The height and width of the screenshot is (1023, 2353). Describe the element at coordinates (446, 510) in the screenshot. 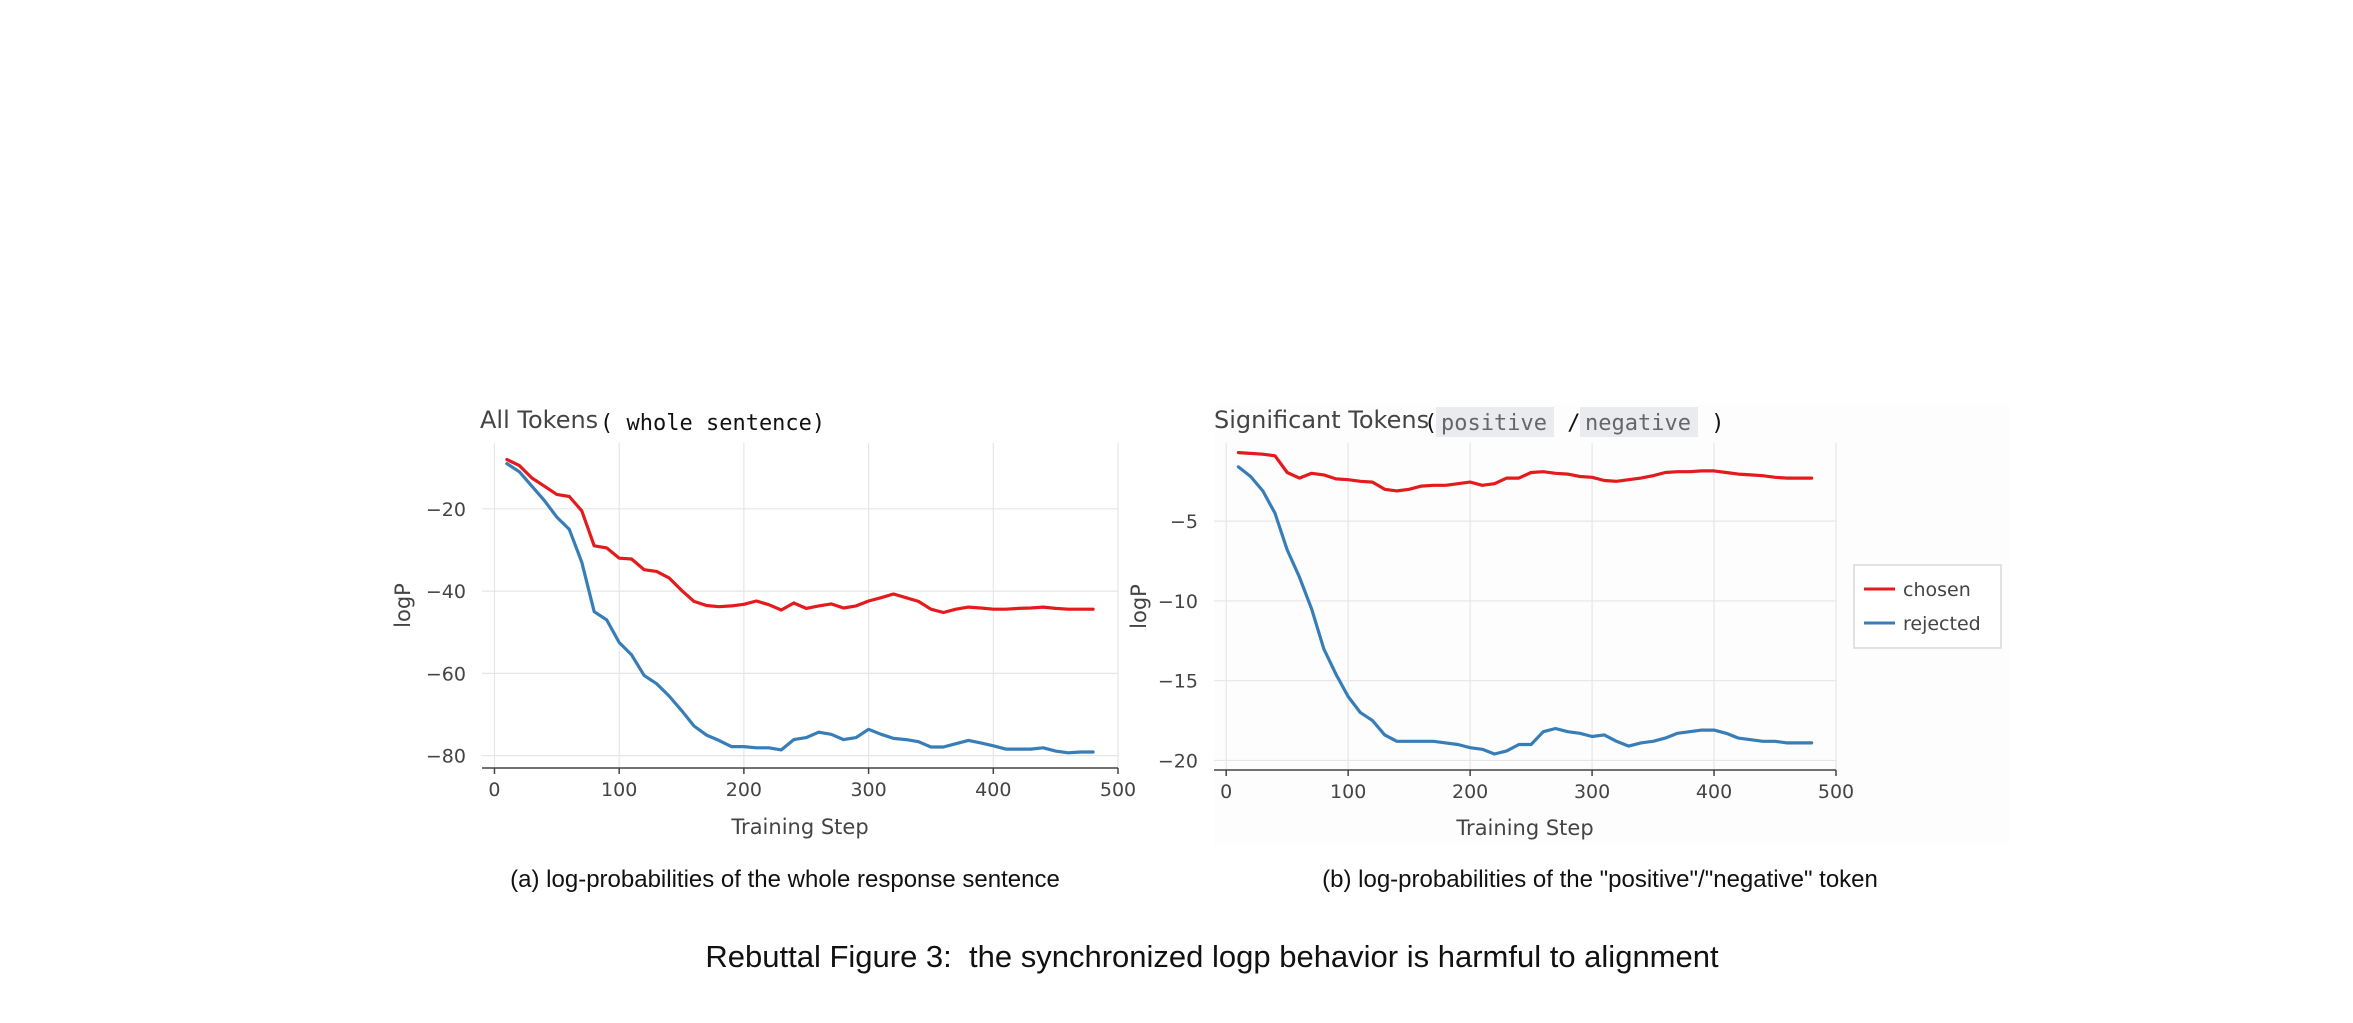

I see `chart-a-ytick-label-0: −20` at that location.